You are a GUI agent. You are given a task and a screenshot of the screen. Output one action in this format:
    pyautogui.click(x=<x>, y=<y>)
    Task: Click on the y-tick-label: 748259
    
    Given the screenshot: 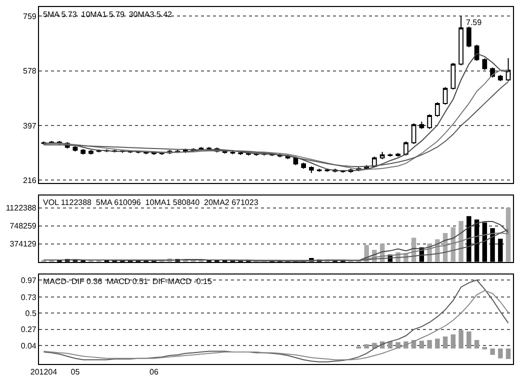 What is the action you would take?
    pyautogui.click(x=23, y=226)
    